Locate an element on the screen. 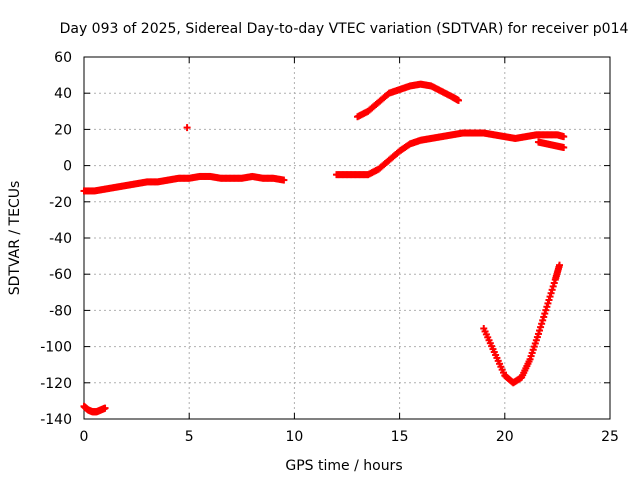 This screenshot has width=640, height=480. y-tick-label: -100 is located at coordinates (56, 348).